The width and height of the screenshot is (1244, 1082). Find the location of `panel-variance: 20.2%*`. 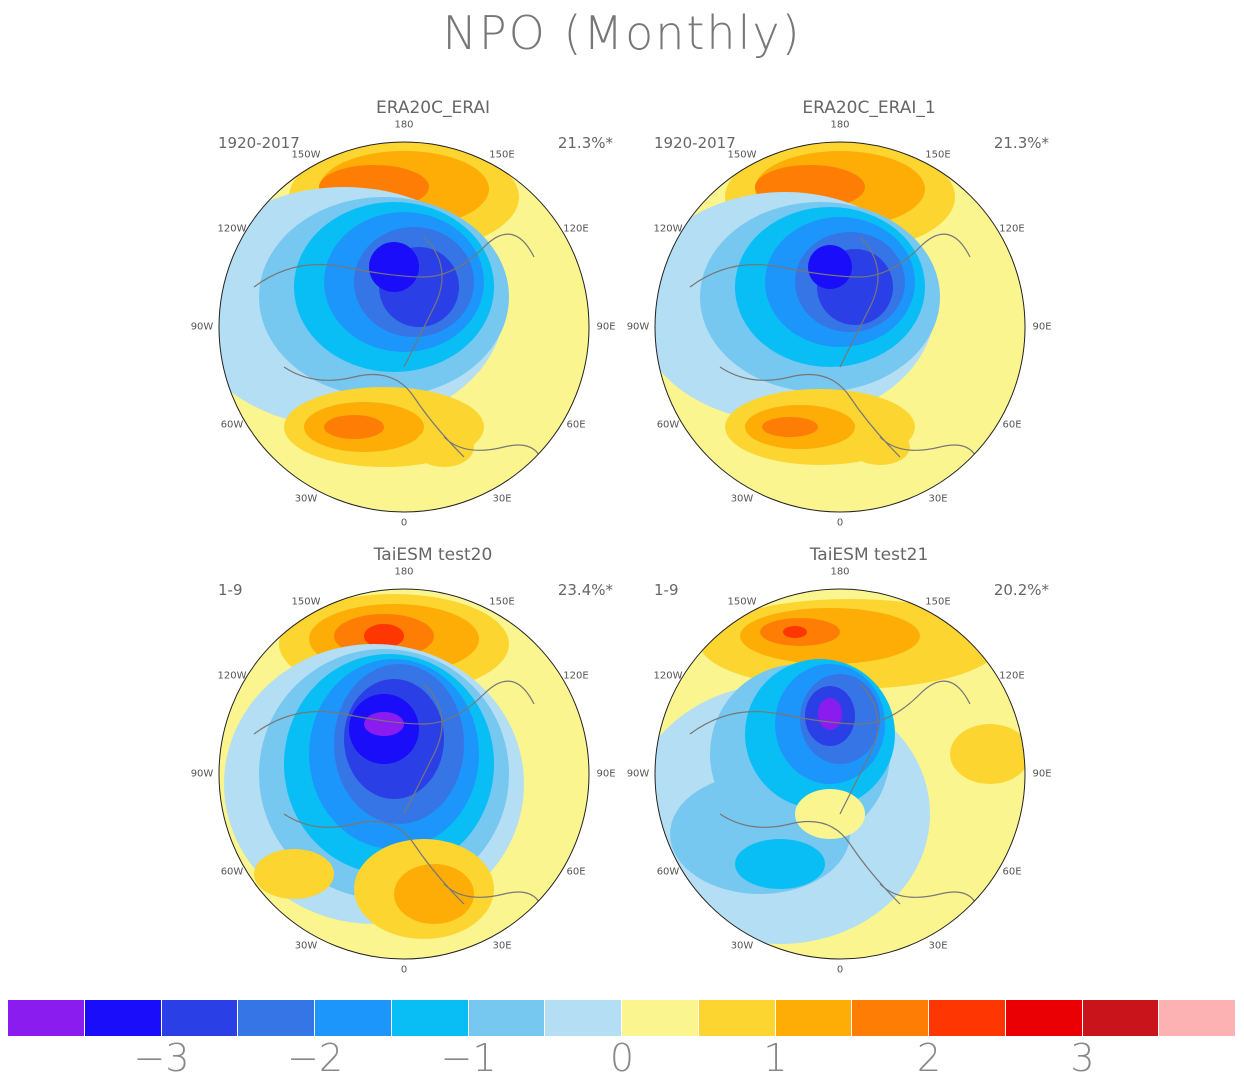

panel-variance: 20.2%* is located at coordinates (1021, 590).